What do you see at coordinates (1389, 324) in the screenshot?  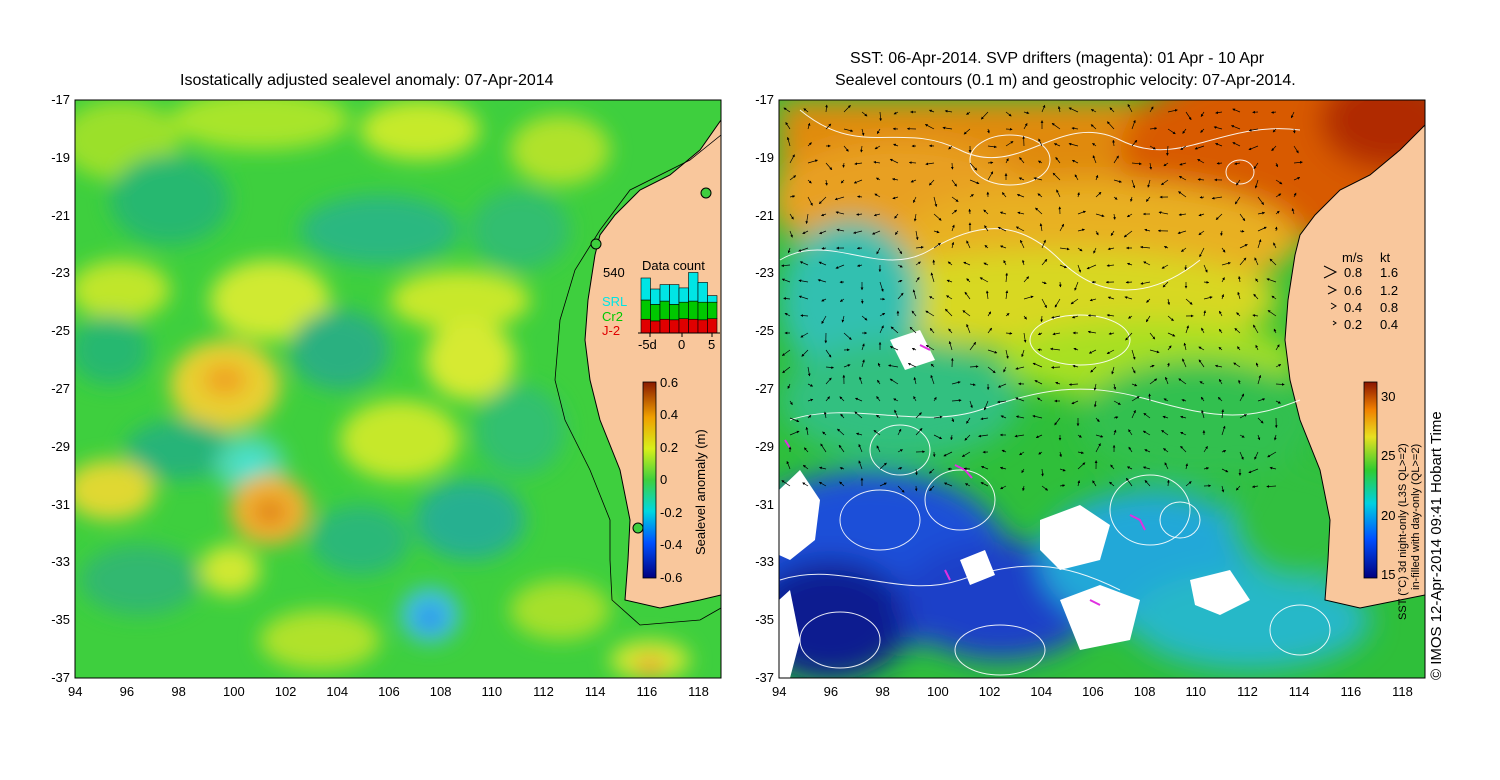 I see `speed-legend-kt: 0.4` at bounding box center [1389, 324].